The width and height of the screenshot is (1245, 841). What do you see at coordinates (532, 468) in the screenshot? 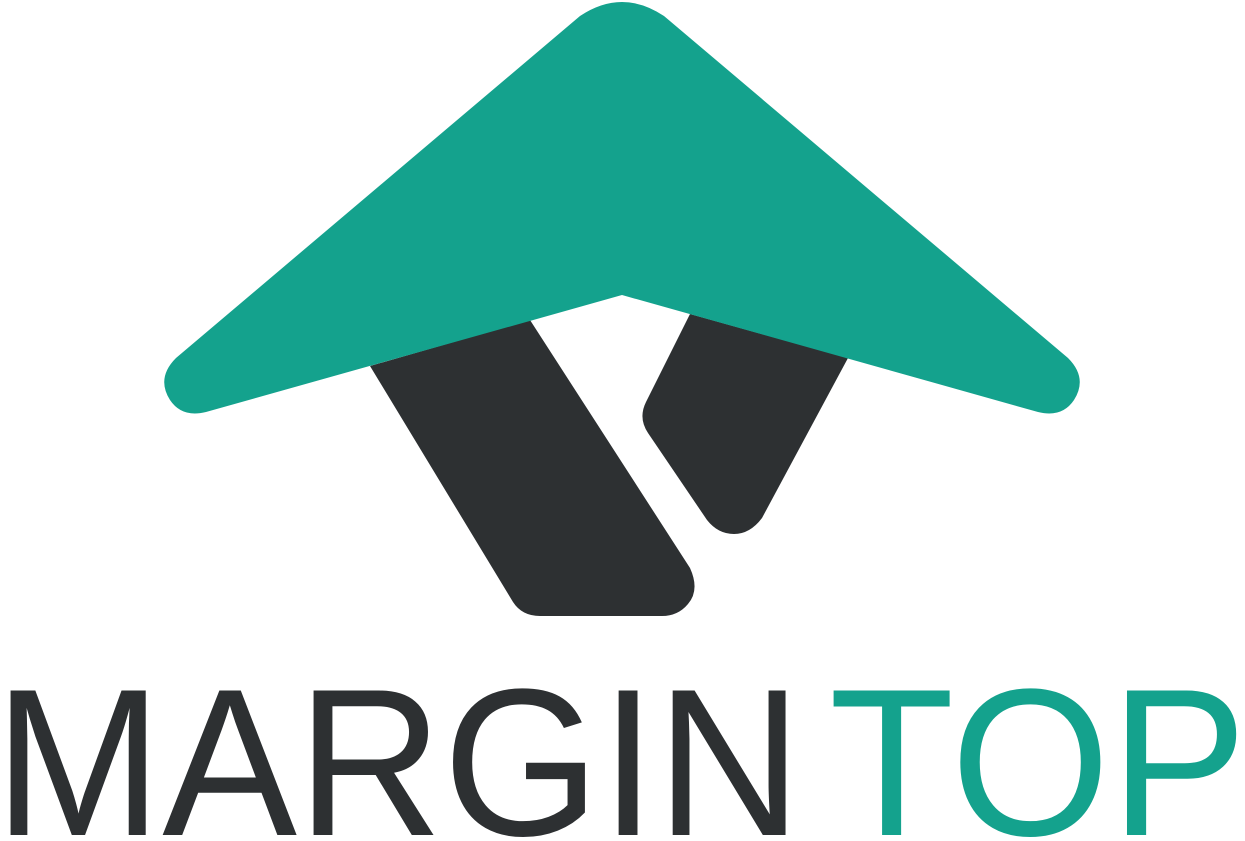
I see `logo-left-leg` at bounding box center [532, 468].